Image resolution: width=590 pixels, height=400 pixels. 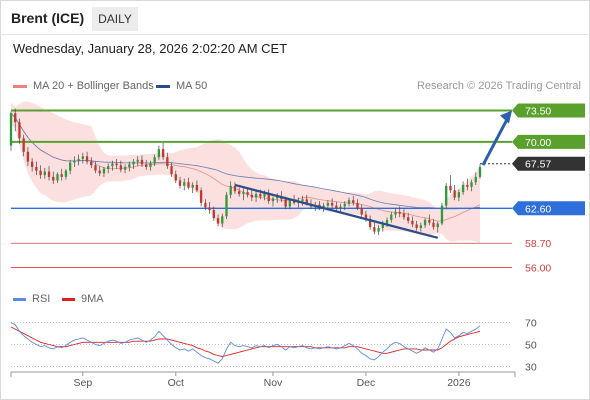 What do you see at coordinates (93, 86) in the screenshot?
I see `legend-bollinger-label: MA 20 + Bollinger Bands` at bounding box center [93, 86].